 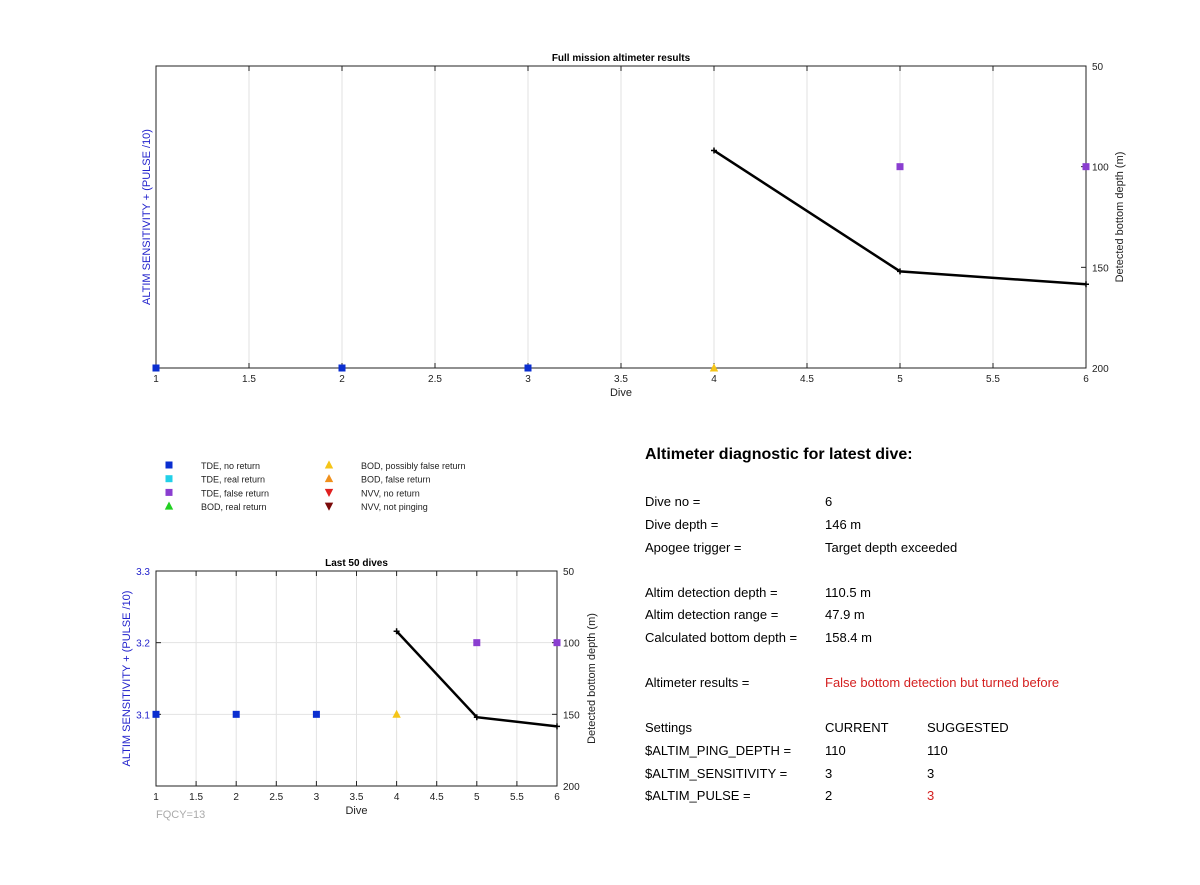 I want to click on chart-title: Full mission altimeter results, so click(x=621, y=58).